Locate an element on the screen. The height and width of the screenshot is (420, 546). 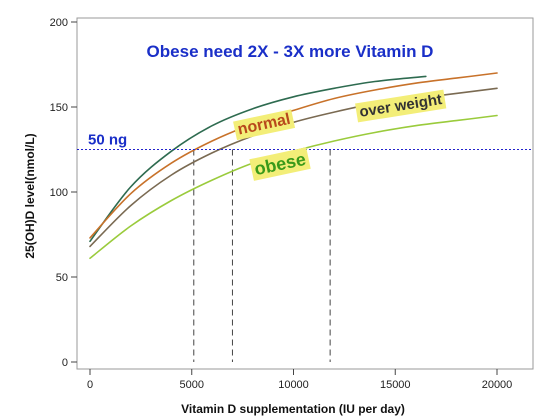
crossing-drop-lines is located at coordinates (262, 255).